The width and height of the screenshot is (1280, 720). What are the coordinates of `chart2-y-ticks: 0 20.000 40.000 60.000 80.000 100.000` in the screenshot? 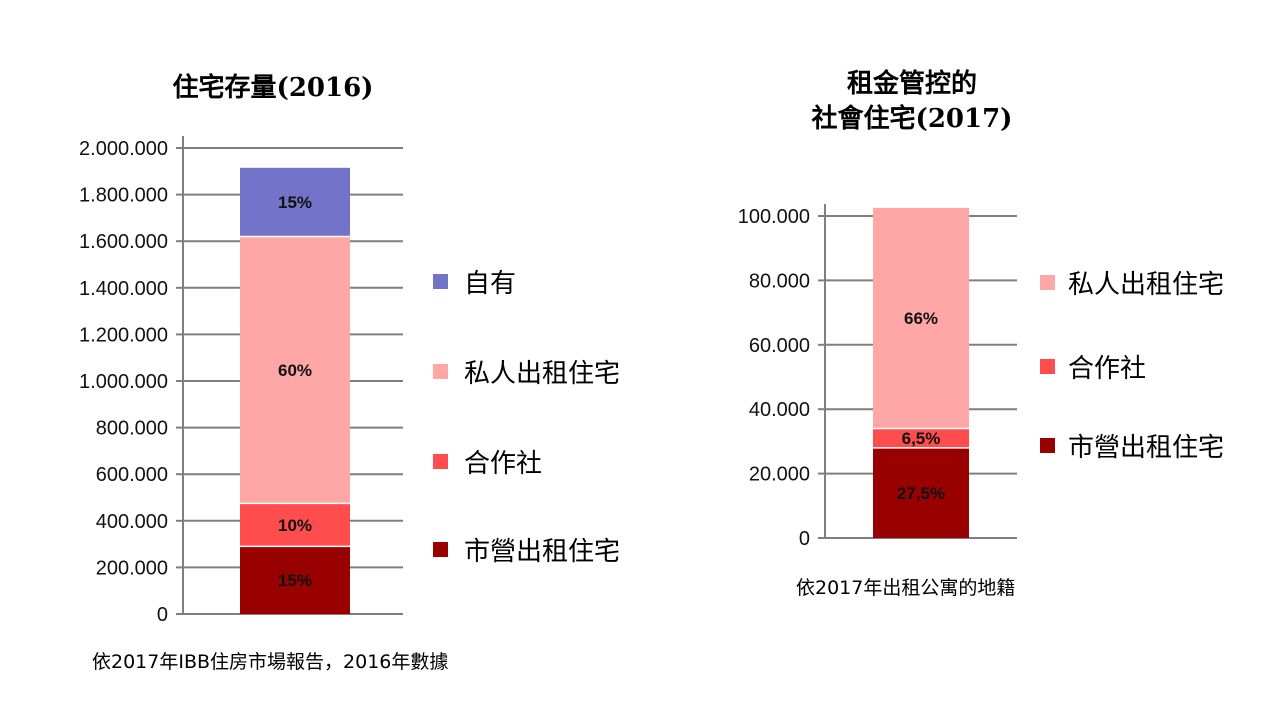 It's located at (774, 378).